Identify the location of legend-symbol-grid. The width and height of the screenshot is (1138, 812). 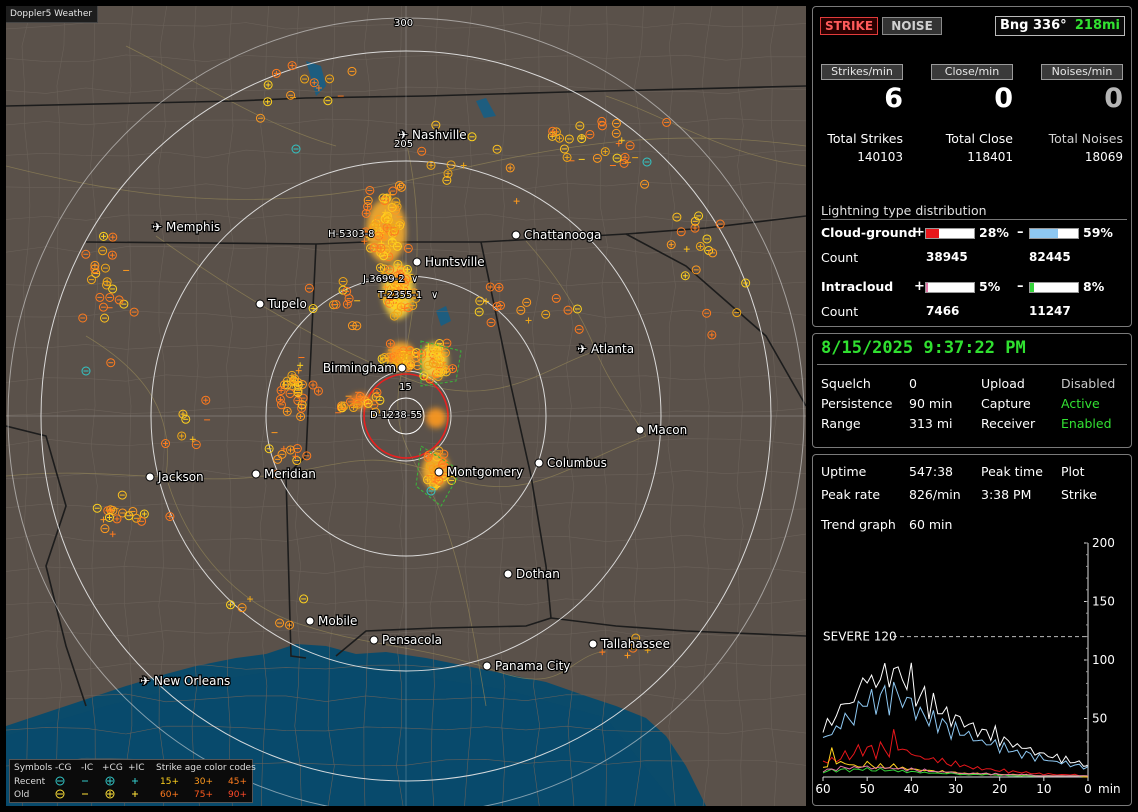
(96, 787).